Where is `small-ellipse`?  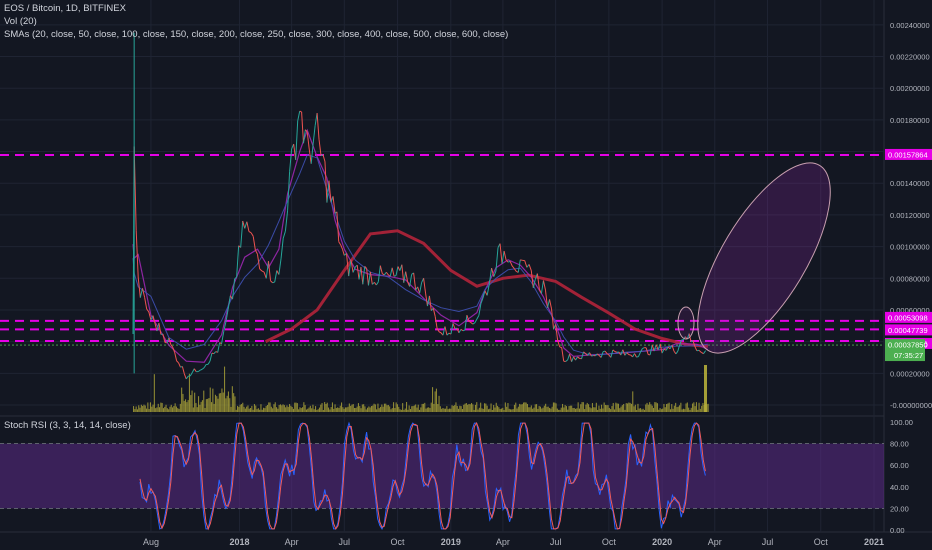
small-ellipse is located at coordinates (686, 323).